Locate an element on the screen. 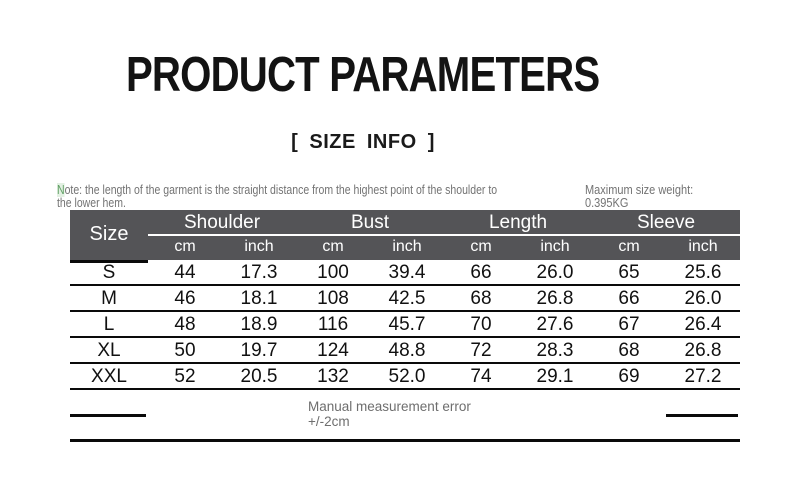 Image resolution: width=800 pixels, height=501 pixels. col-group-bust: Bust is located at coordinates (370, 223).